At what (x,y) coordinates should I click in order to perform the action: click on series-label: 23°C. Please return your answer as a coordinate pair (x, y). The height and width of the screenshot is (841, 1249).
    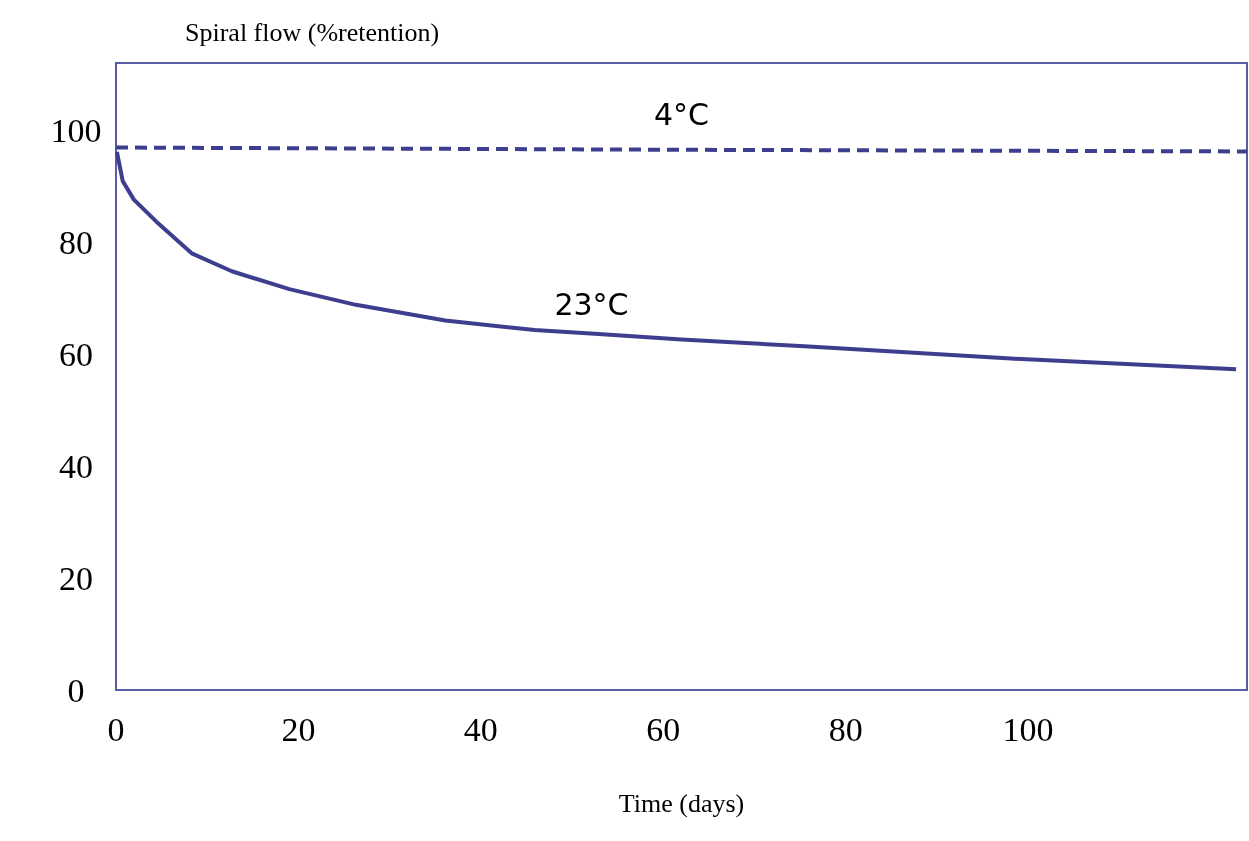
    Looking at the image, I should click on (591, 305).